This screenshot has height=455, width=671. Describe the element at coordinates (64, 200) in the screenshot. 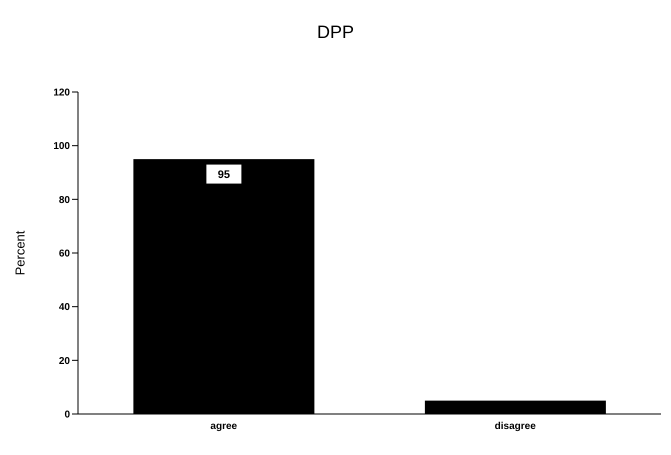

I see `y-tick-label: 80` at that location.